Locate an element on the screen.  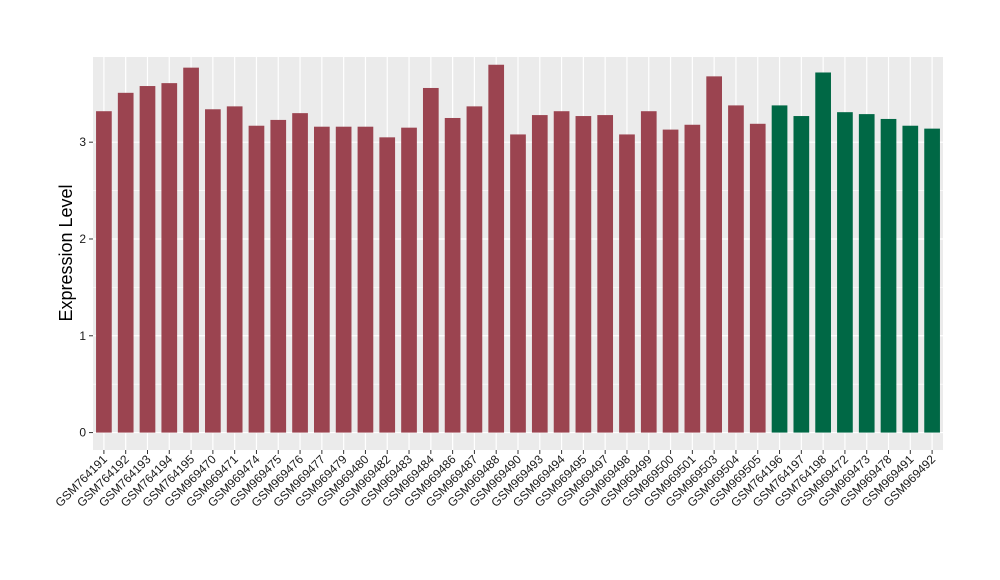
bar-GSM969501 is located at coordinates (692, 278).